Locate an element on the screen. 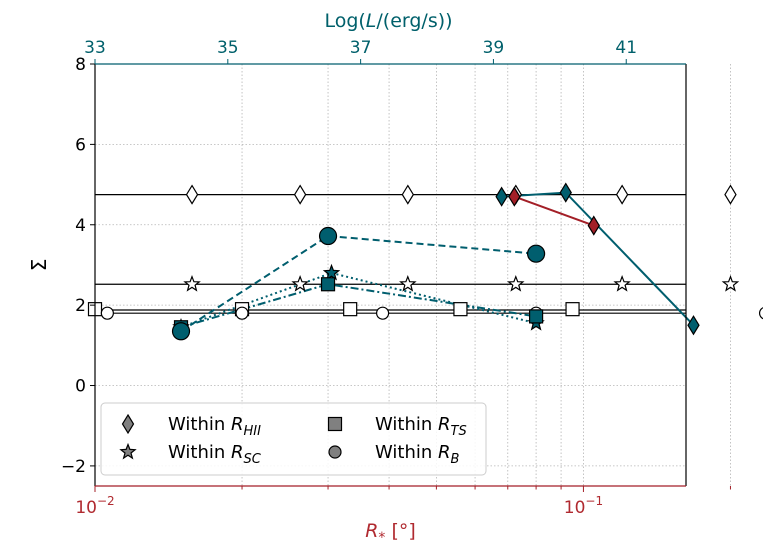 The image size is (763, 545). top-tick-label: 39 is located at coordinates (494, 48).